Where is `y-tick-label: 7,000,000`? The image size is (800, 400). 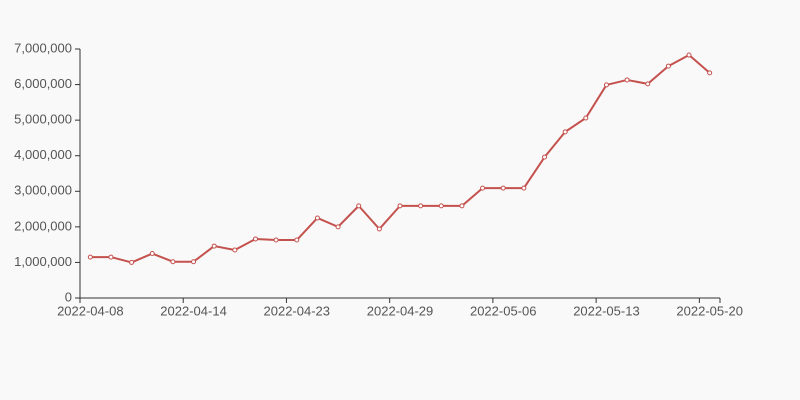 y-tick-label: 7,000,000 is located at coordinates (43, 47).